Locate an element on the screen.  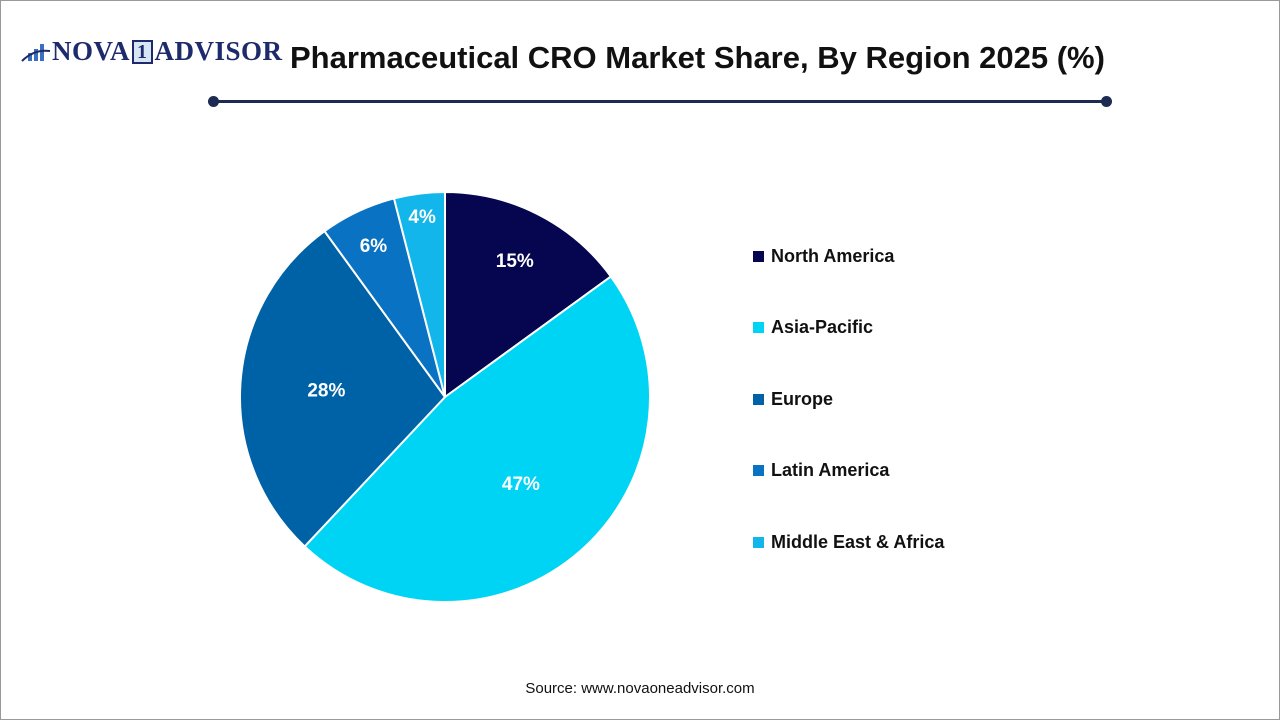
data-label: 15% is located at coordinates (515, 261).